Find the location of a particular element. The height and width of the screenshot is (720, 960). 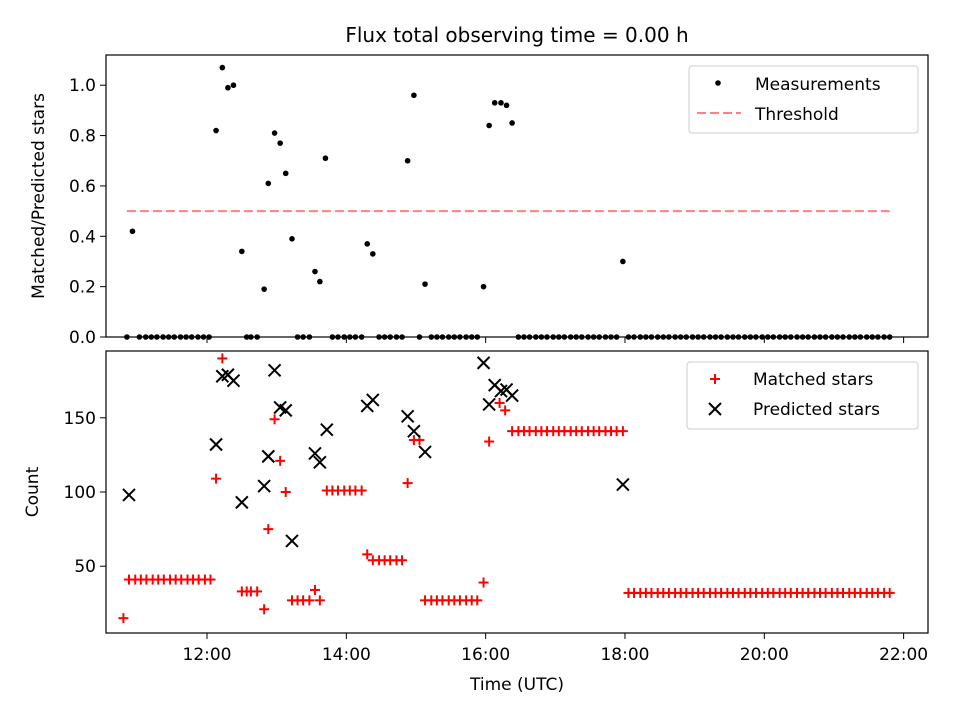

count-x-tick-label: 14:00 is located at coordinates (346, 655).